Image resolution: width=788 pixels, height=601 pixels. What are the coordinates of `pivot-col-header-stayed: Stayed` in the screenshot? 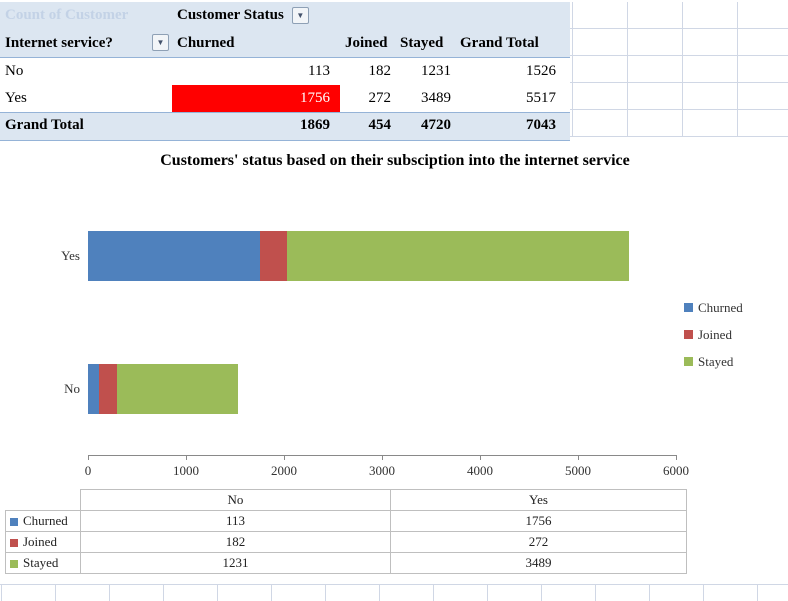 It's located at (422, 43).